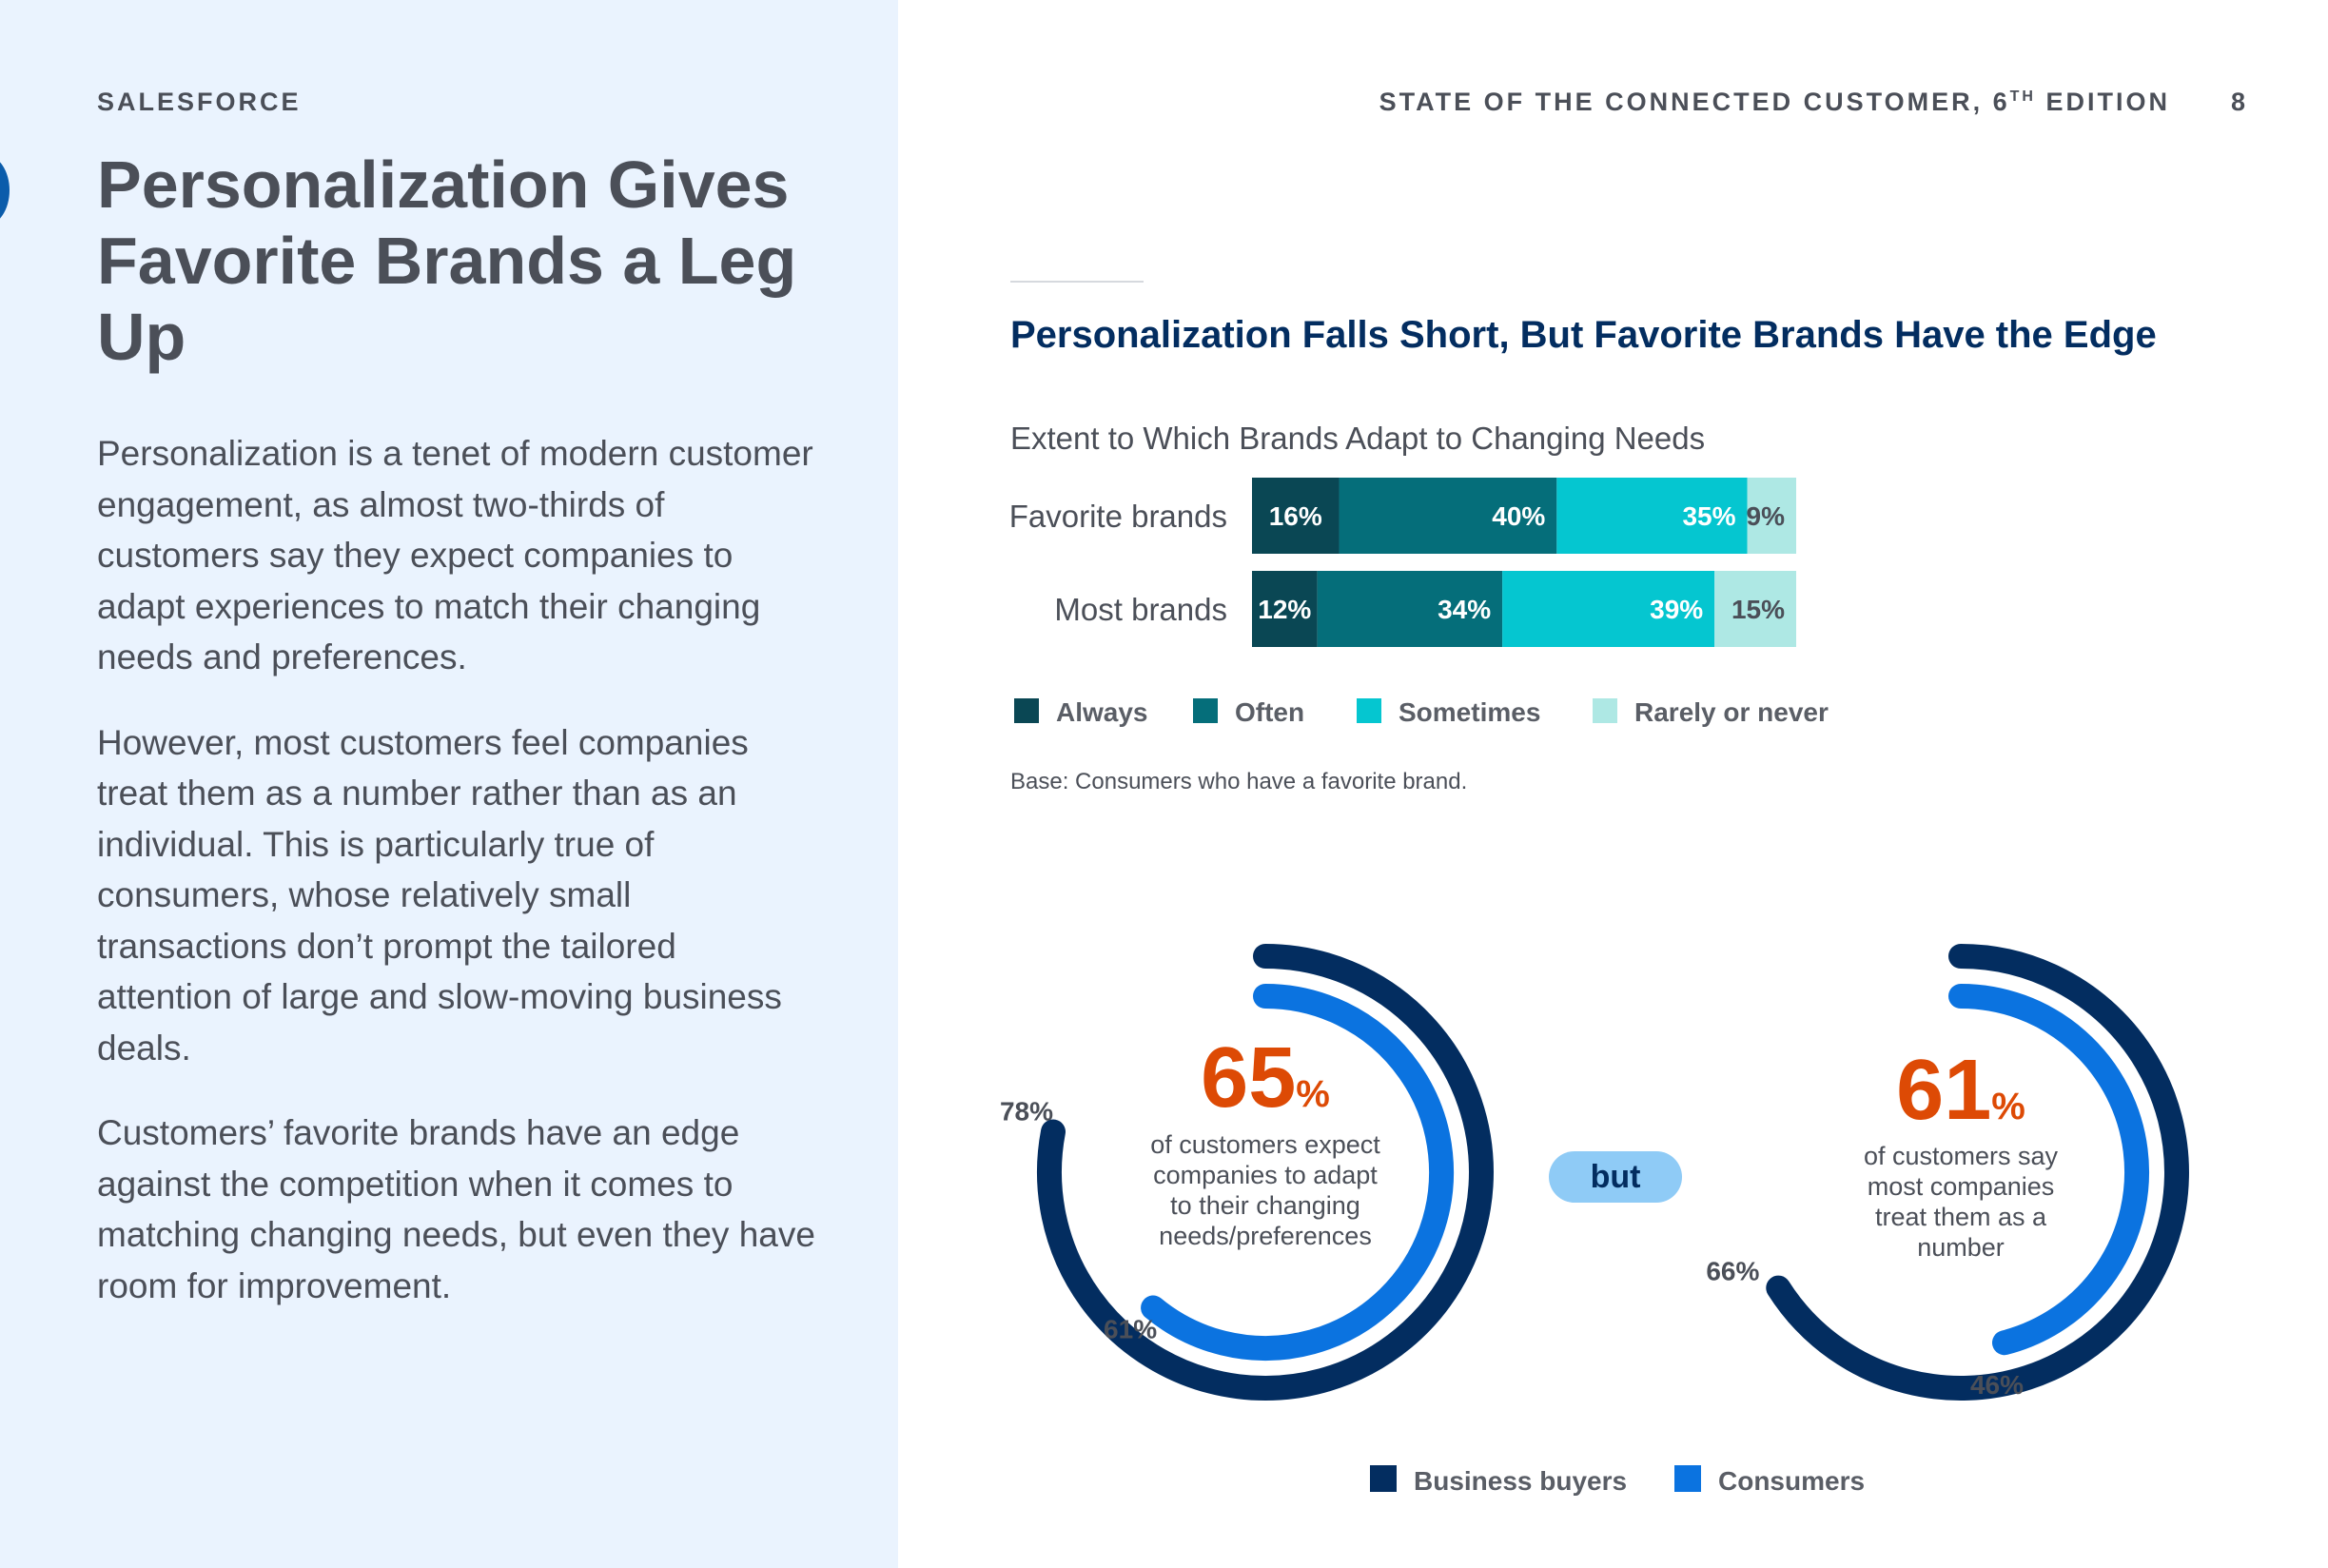  I want to click on bar-value-label: 34%, so click(1465, 609).